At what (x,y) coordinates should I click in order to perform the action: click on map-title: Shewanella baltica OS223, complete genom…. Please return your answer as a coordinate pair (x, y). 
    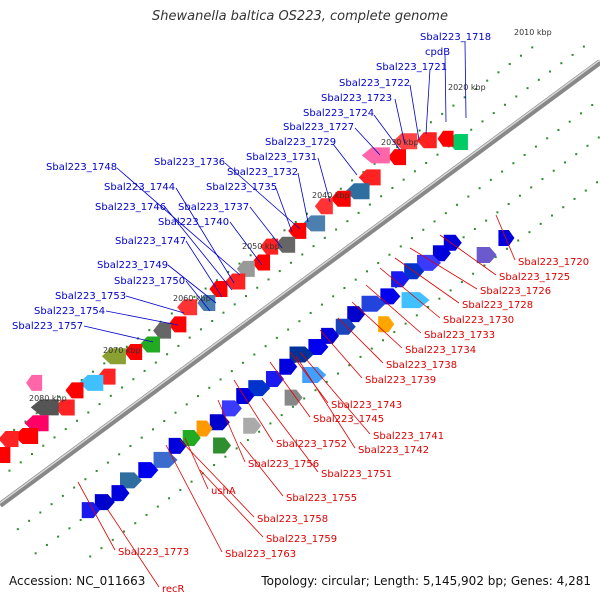
    Looking at the image, I should click on (300, 16).